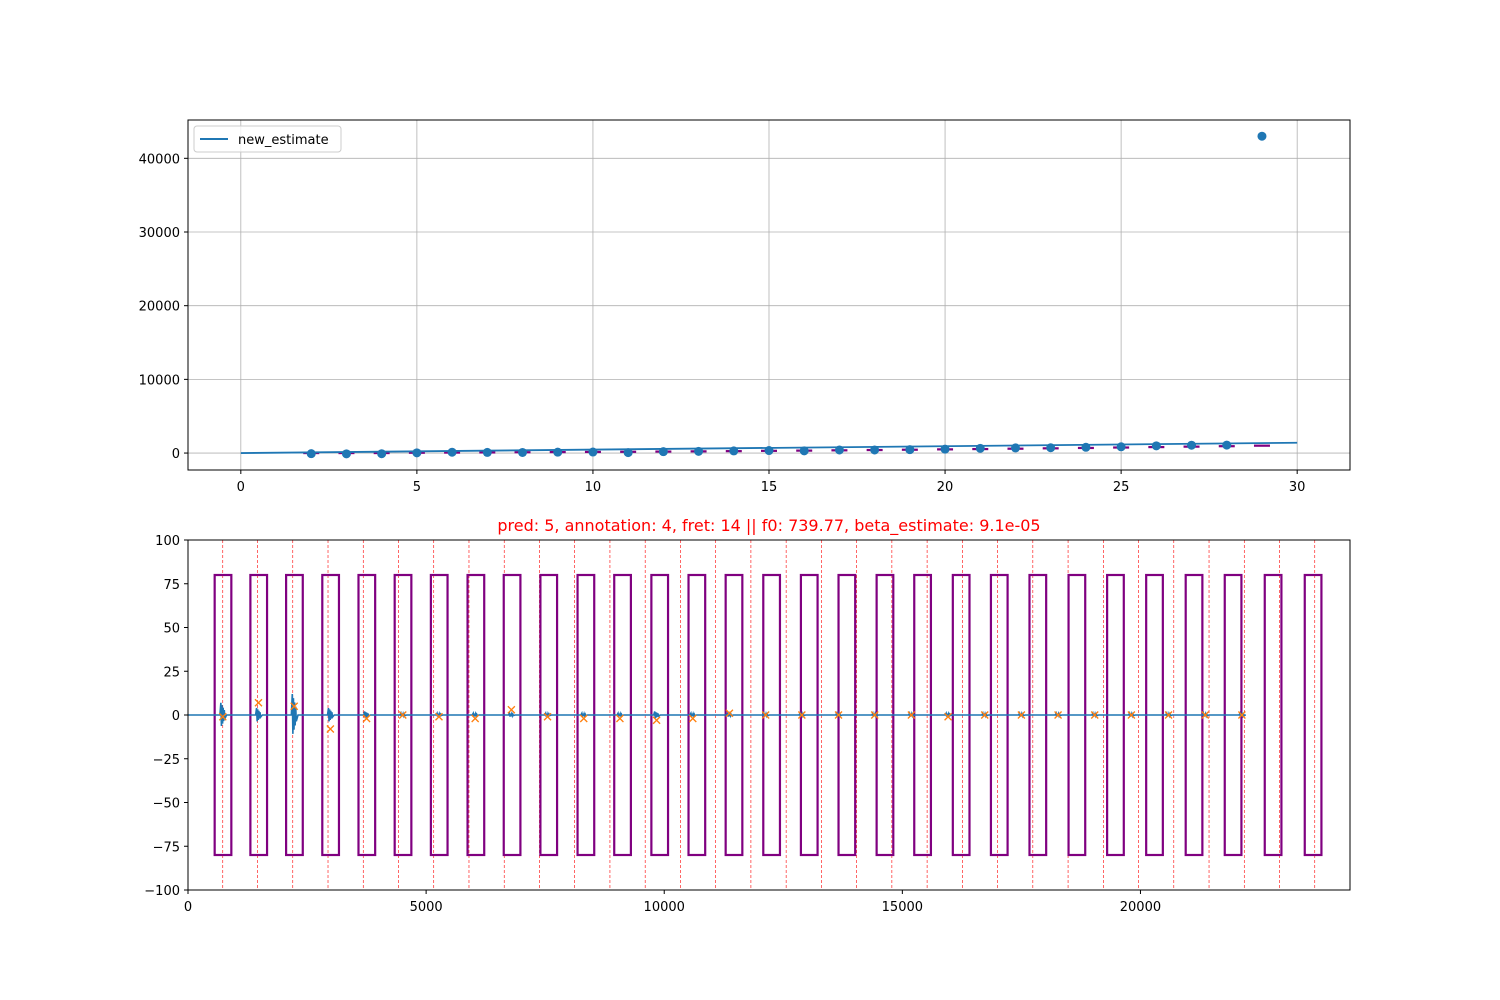 The height and width of the screenshot is (1000, 1500). I want to click on top-x-tick-label: 10, so click(593, 487).